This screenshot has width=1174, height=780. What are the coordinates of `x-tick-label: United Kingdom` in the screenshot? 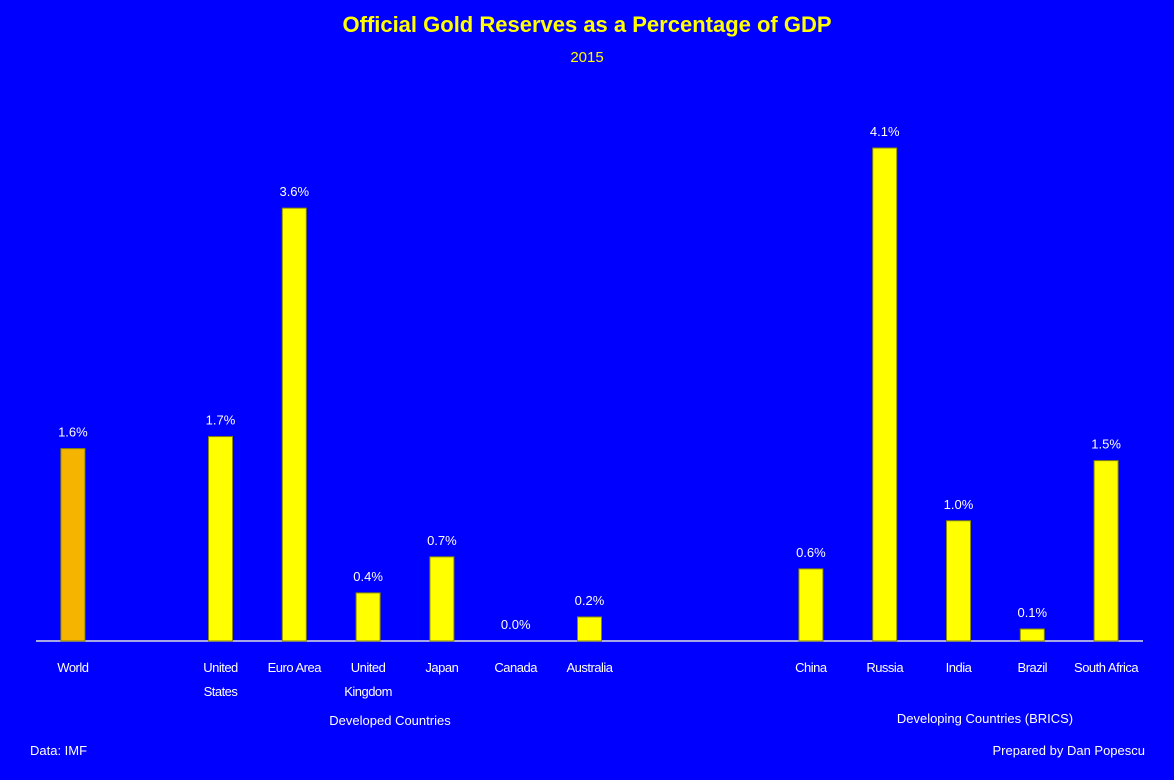 It's located at (368, 679).